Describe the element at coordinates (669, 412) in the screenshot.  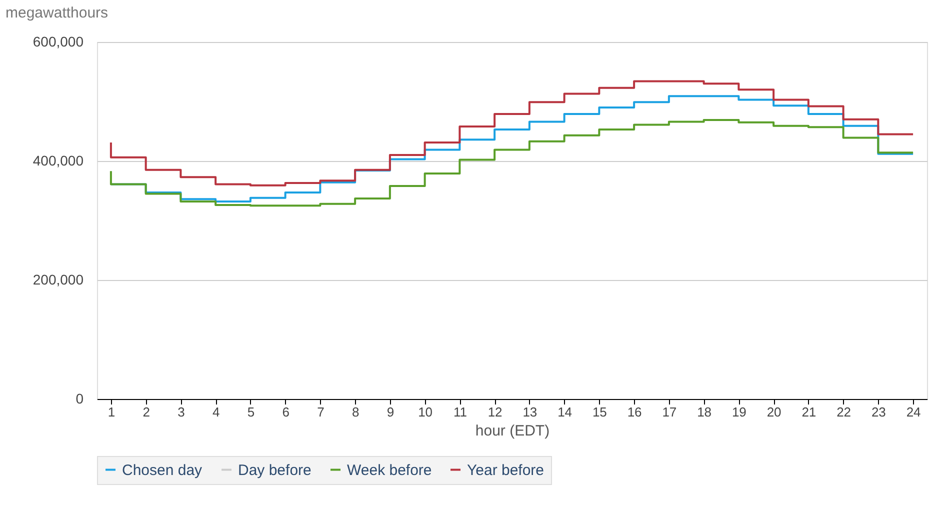
I see `x-tick-label: 17` at that location.